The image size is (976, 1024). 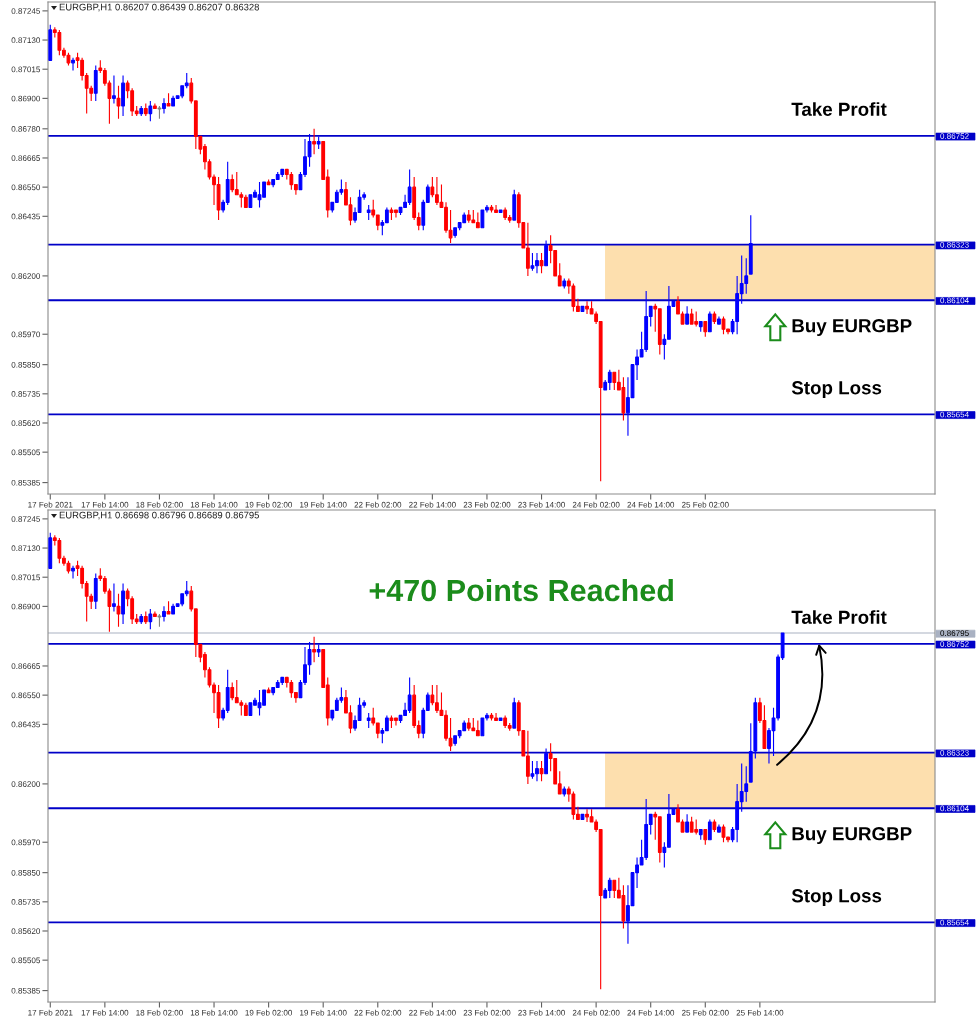 I want to click on y-tick-label: 0.85850, so click(x=26, y=872).